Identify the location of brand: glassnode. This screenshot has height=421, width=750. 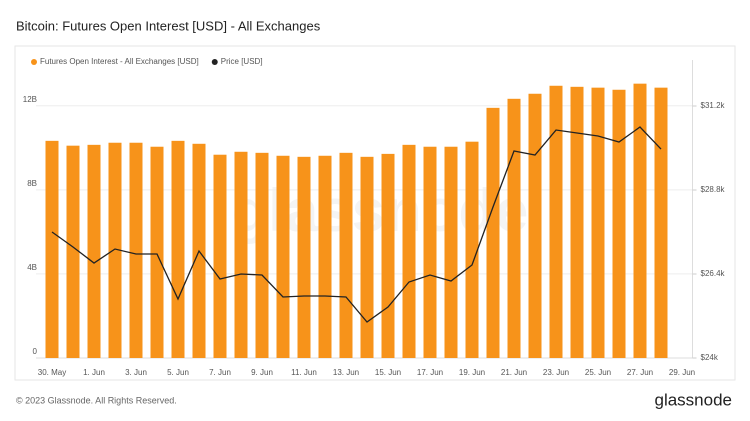
(693, 399).